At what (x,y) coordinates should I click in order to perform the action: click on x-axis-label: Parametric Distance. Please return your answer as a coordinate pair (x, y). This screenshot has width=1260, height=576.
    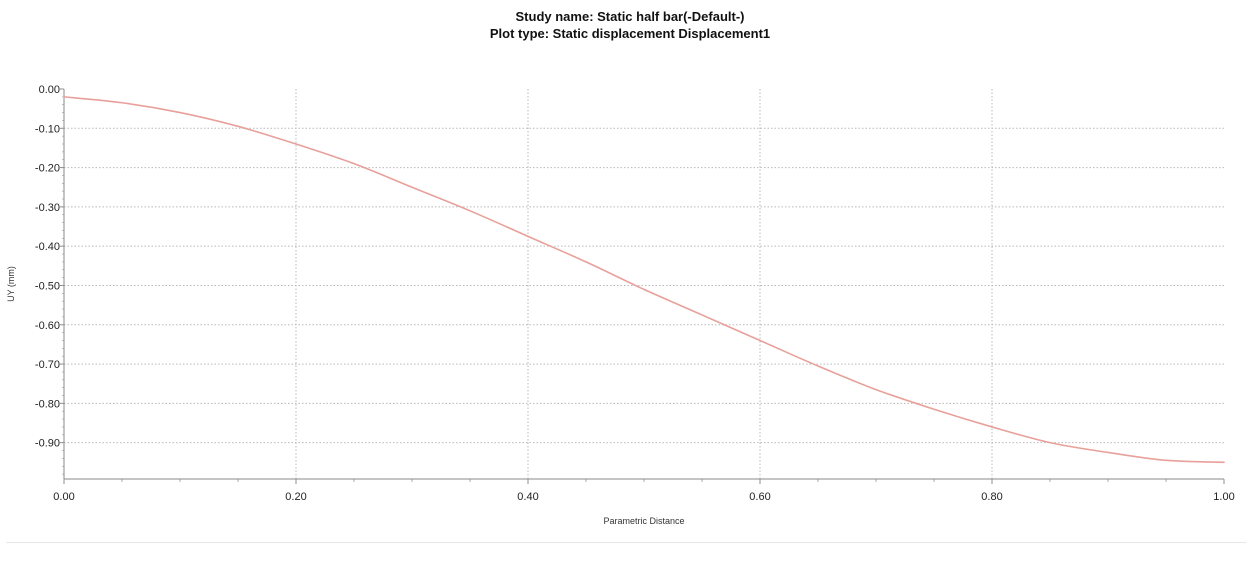
    Looking at the image, I should click on (643, 521).